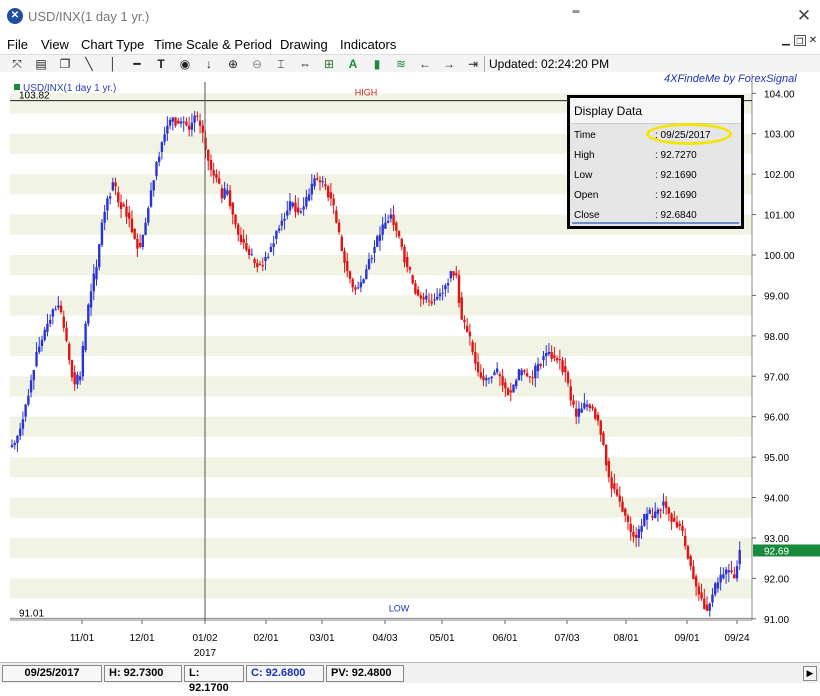 This screenshot has width=820, height=696. What do you see at coordinates (65, 64) in the screenshot?
I see `copy-icon: ❐` at bounding box center [65, 64].